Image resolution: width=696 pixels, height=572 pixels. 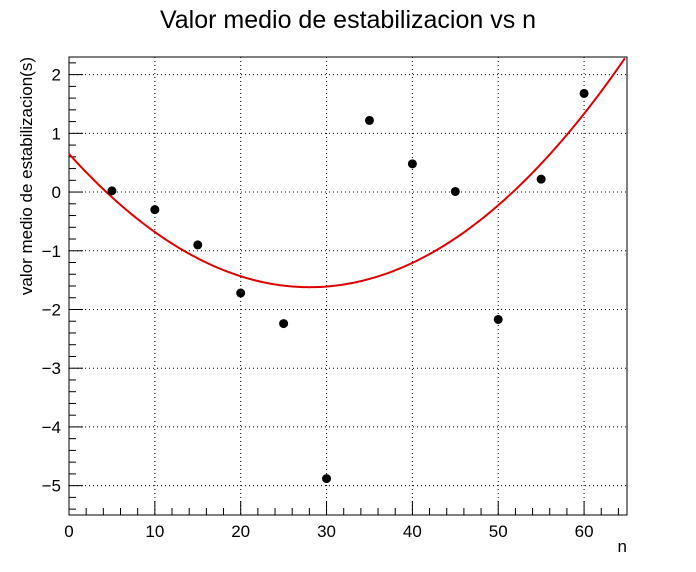 I want to click on x-tick-label: 50, so click(x=498, y=531).